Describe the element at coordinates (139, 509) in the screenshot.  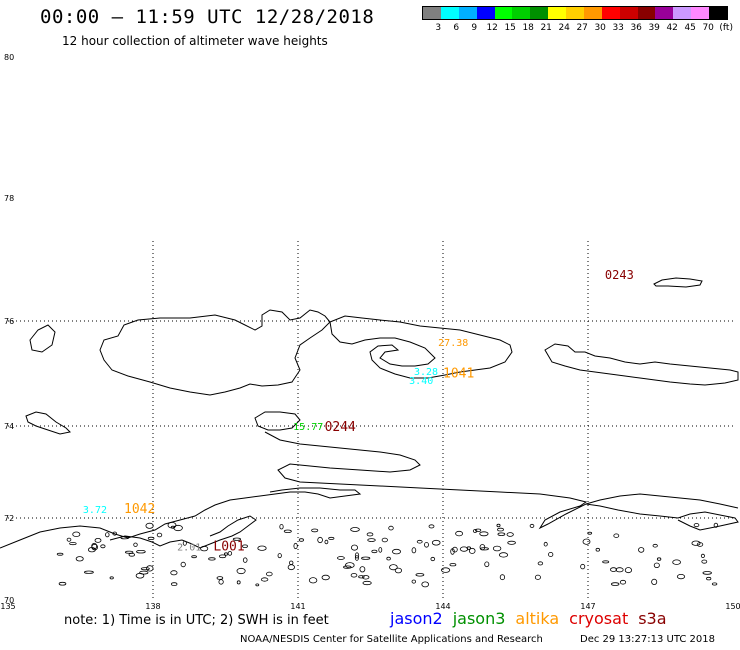
I see `wave-height-label: 1042` at that location.